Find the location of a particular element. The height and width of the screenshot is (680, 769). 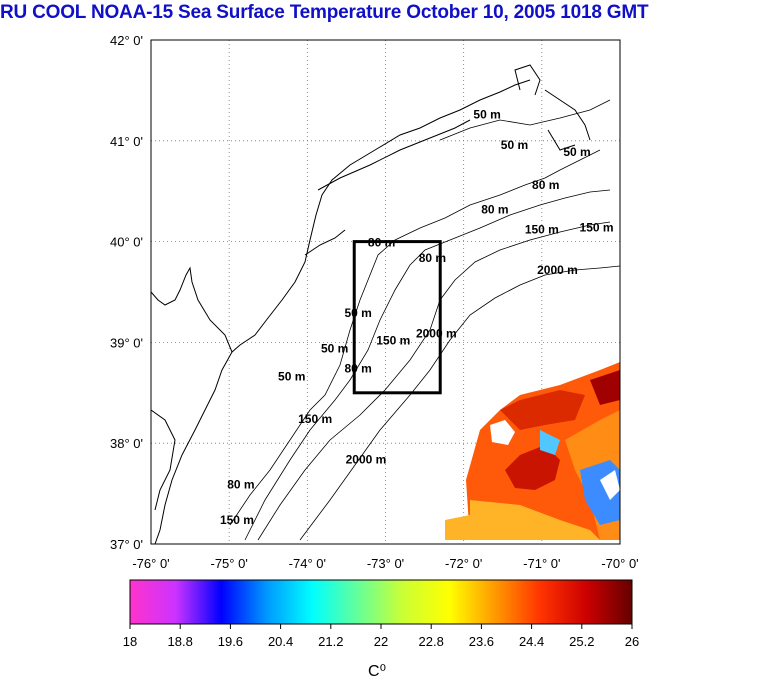

lat-tick-label: 37° 0' is located at coordinates (126, 544).